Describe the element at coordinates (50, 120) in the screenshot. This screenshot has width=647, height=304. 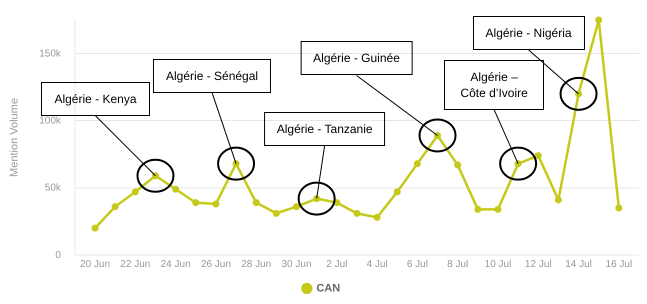
I see `y-tick-label: 100k` at that location.